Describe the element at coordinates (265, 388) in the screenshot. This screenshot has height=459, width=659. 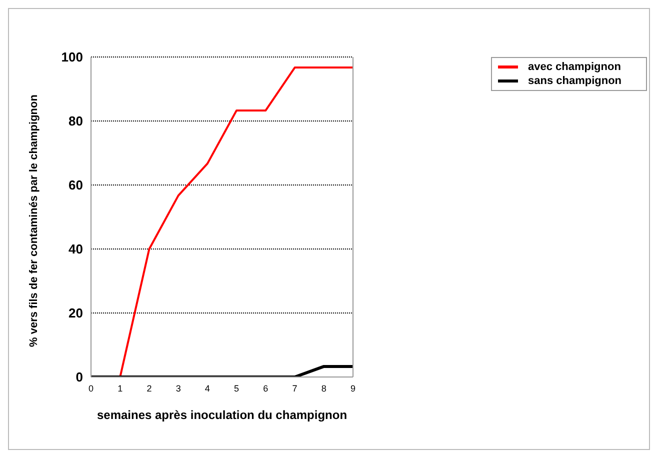
I see `x-tick-label: 6` at that location.